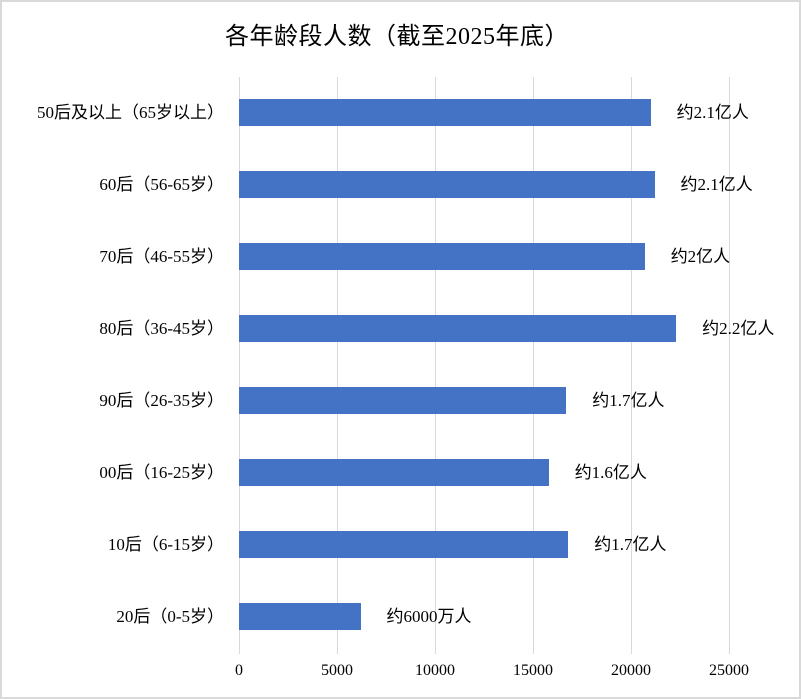 The width and height of the screenshot is (801, 699). What do you see at coordinates (729, 670) in the screenshot?
I see `x-axis-tick-label: 25000` at bounding box center [729, 670].